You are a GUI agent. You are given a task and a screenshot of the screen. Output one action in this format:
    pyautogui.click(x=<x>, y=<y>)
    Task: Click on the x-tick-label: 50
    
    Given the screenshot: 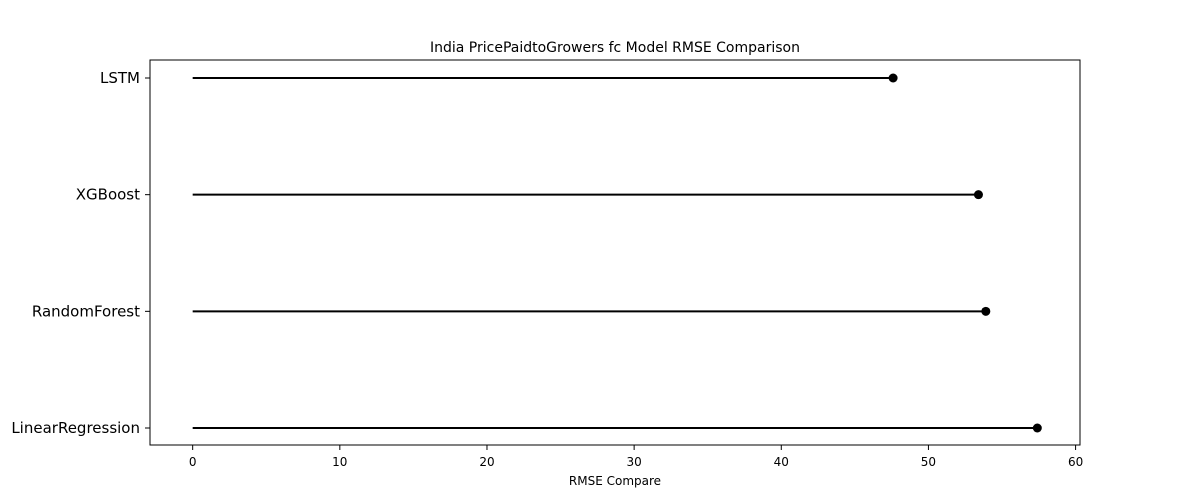 What is the action you would take?
    pyautogui.click(x=928, y=462)
    